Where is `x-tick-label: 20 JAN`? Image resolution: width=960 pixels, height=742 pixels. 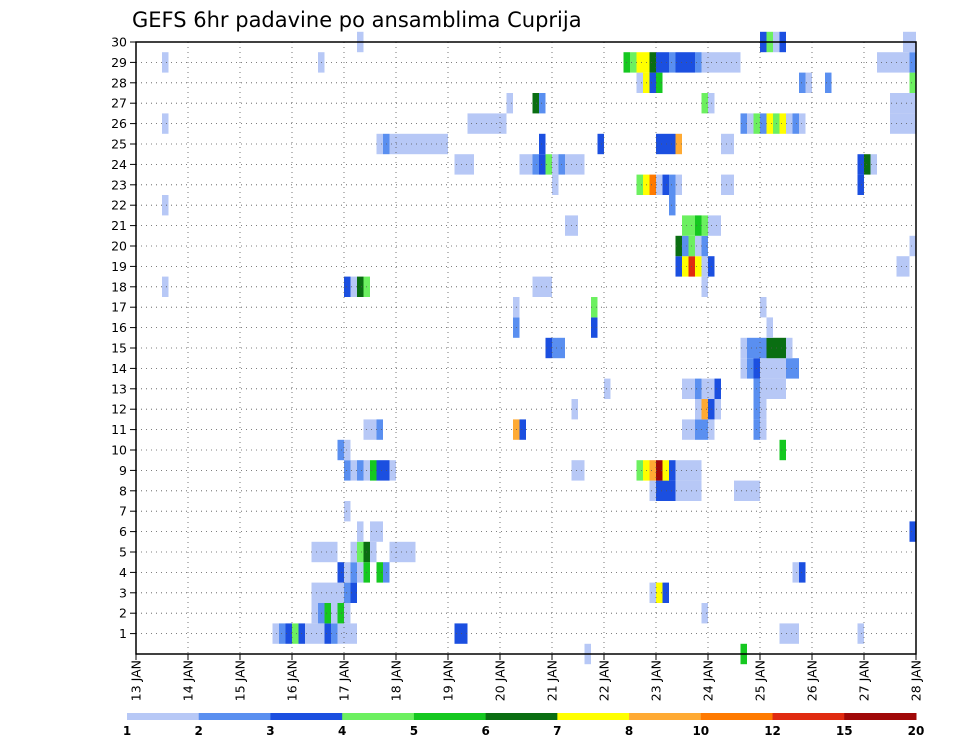 x-tick-label: 20 JAN is located at coordinates (500, 680).